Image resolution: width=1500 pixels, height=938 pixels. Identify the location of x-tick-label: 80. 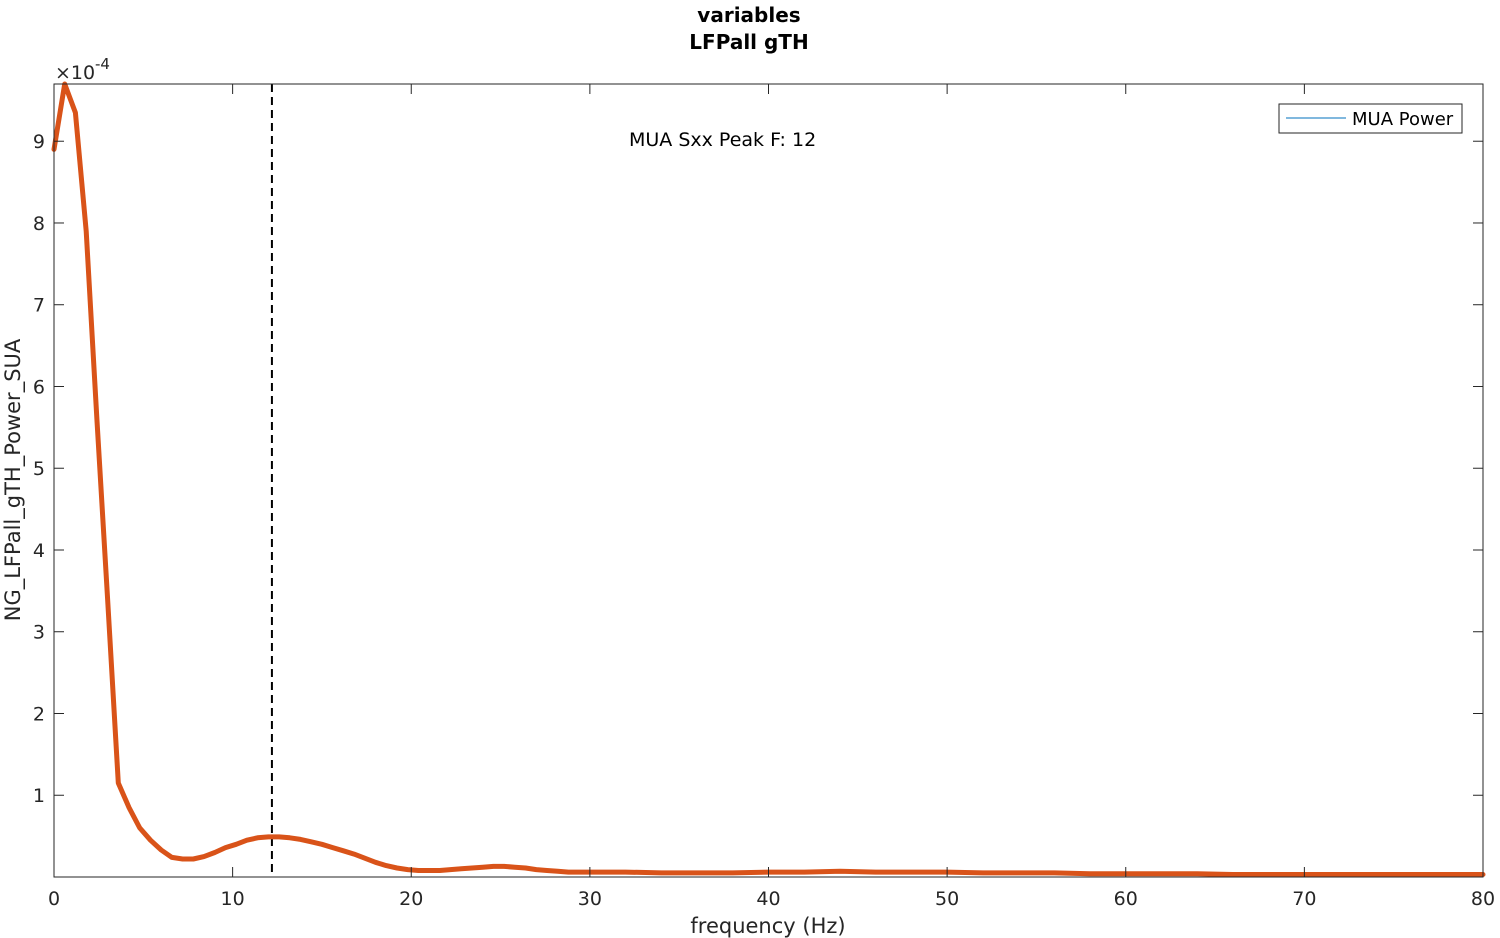
(1483, 899).